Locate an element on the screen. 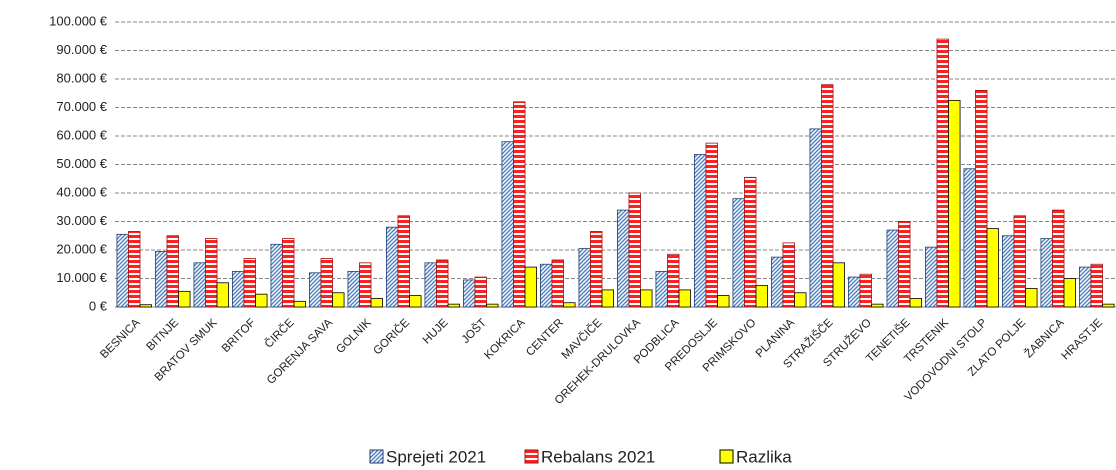 This screenshot has width=1116, height=470. x-tick-label: JOŠT is located at coordinates (474, 331).